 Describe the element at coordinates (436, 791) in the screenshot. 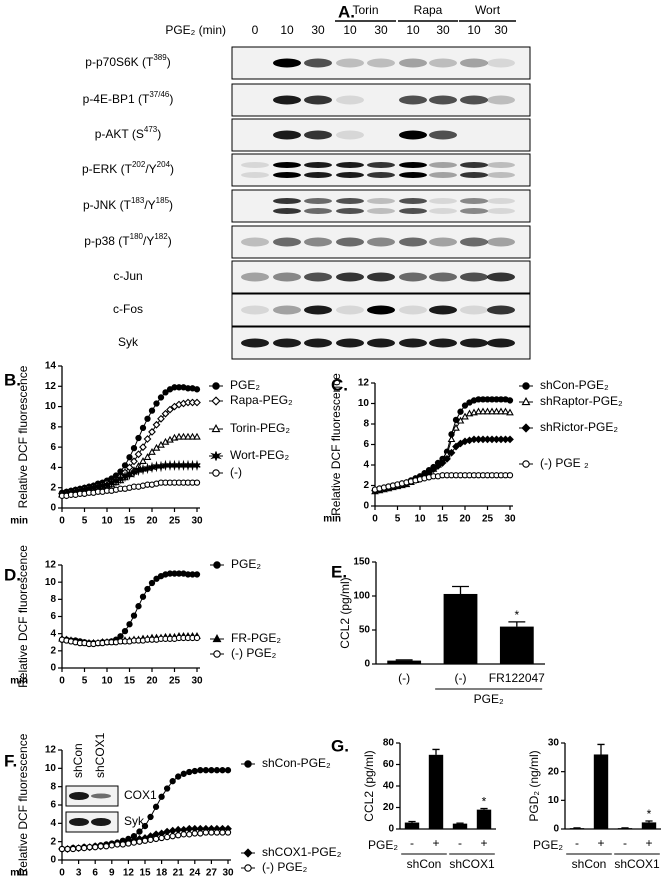

I see `bar` at that location.